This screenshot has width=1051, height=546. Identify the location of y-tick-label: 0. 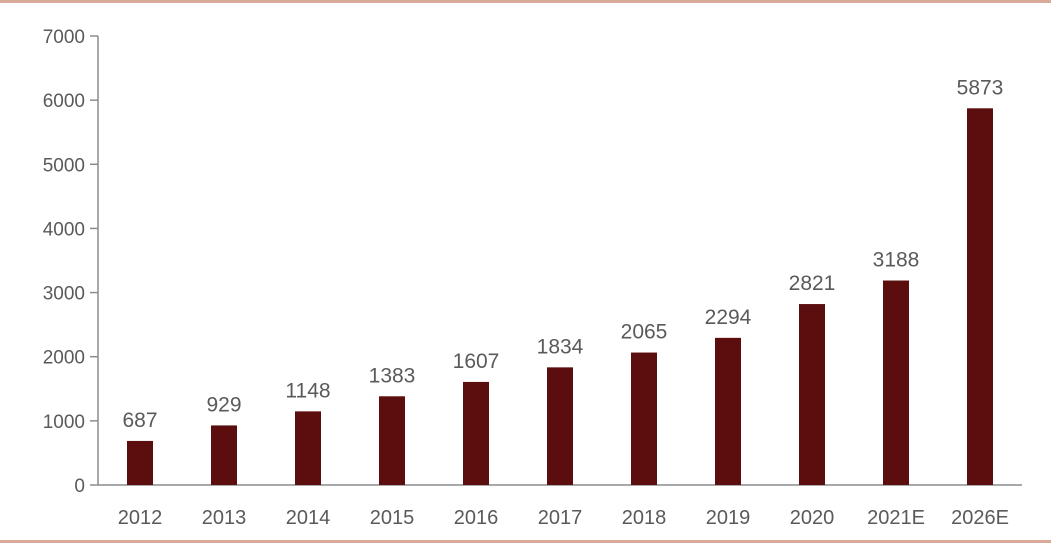
(79, 486).